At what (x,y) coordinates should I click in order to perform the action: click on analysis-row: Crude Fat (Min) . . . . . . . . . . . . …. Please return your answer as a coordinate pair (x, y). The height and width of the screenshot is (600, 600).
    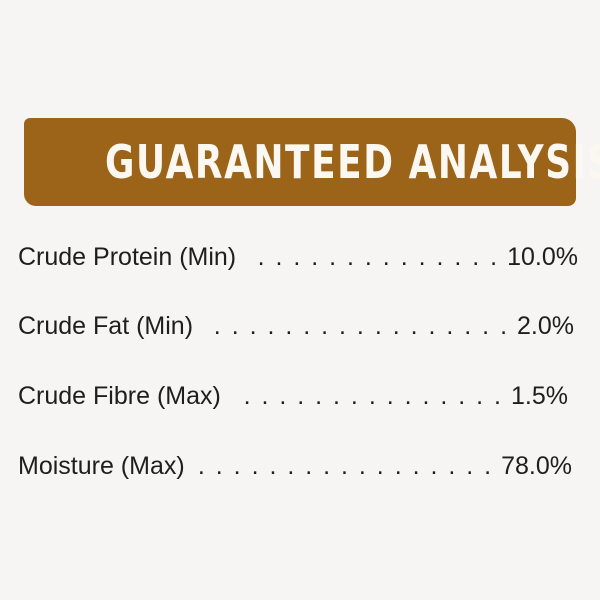
    Looking at the image, I should click on (296, 326).